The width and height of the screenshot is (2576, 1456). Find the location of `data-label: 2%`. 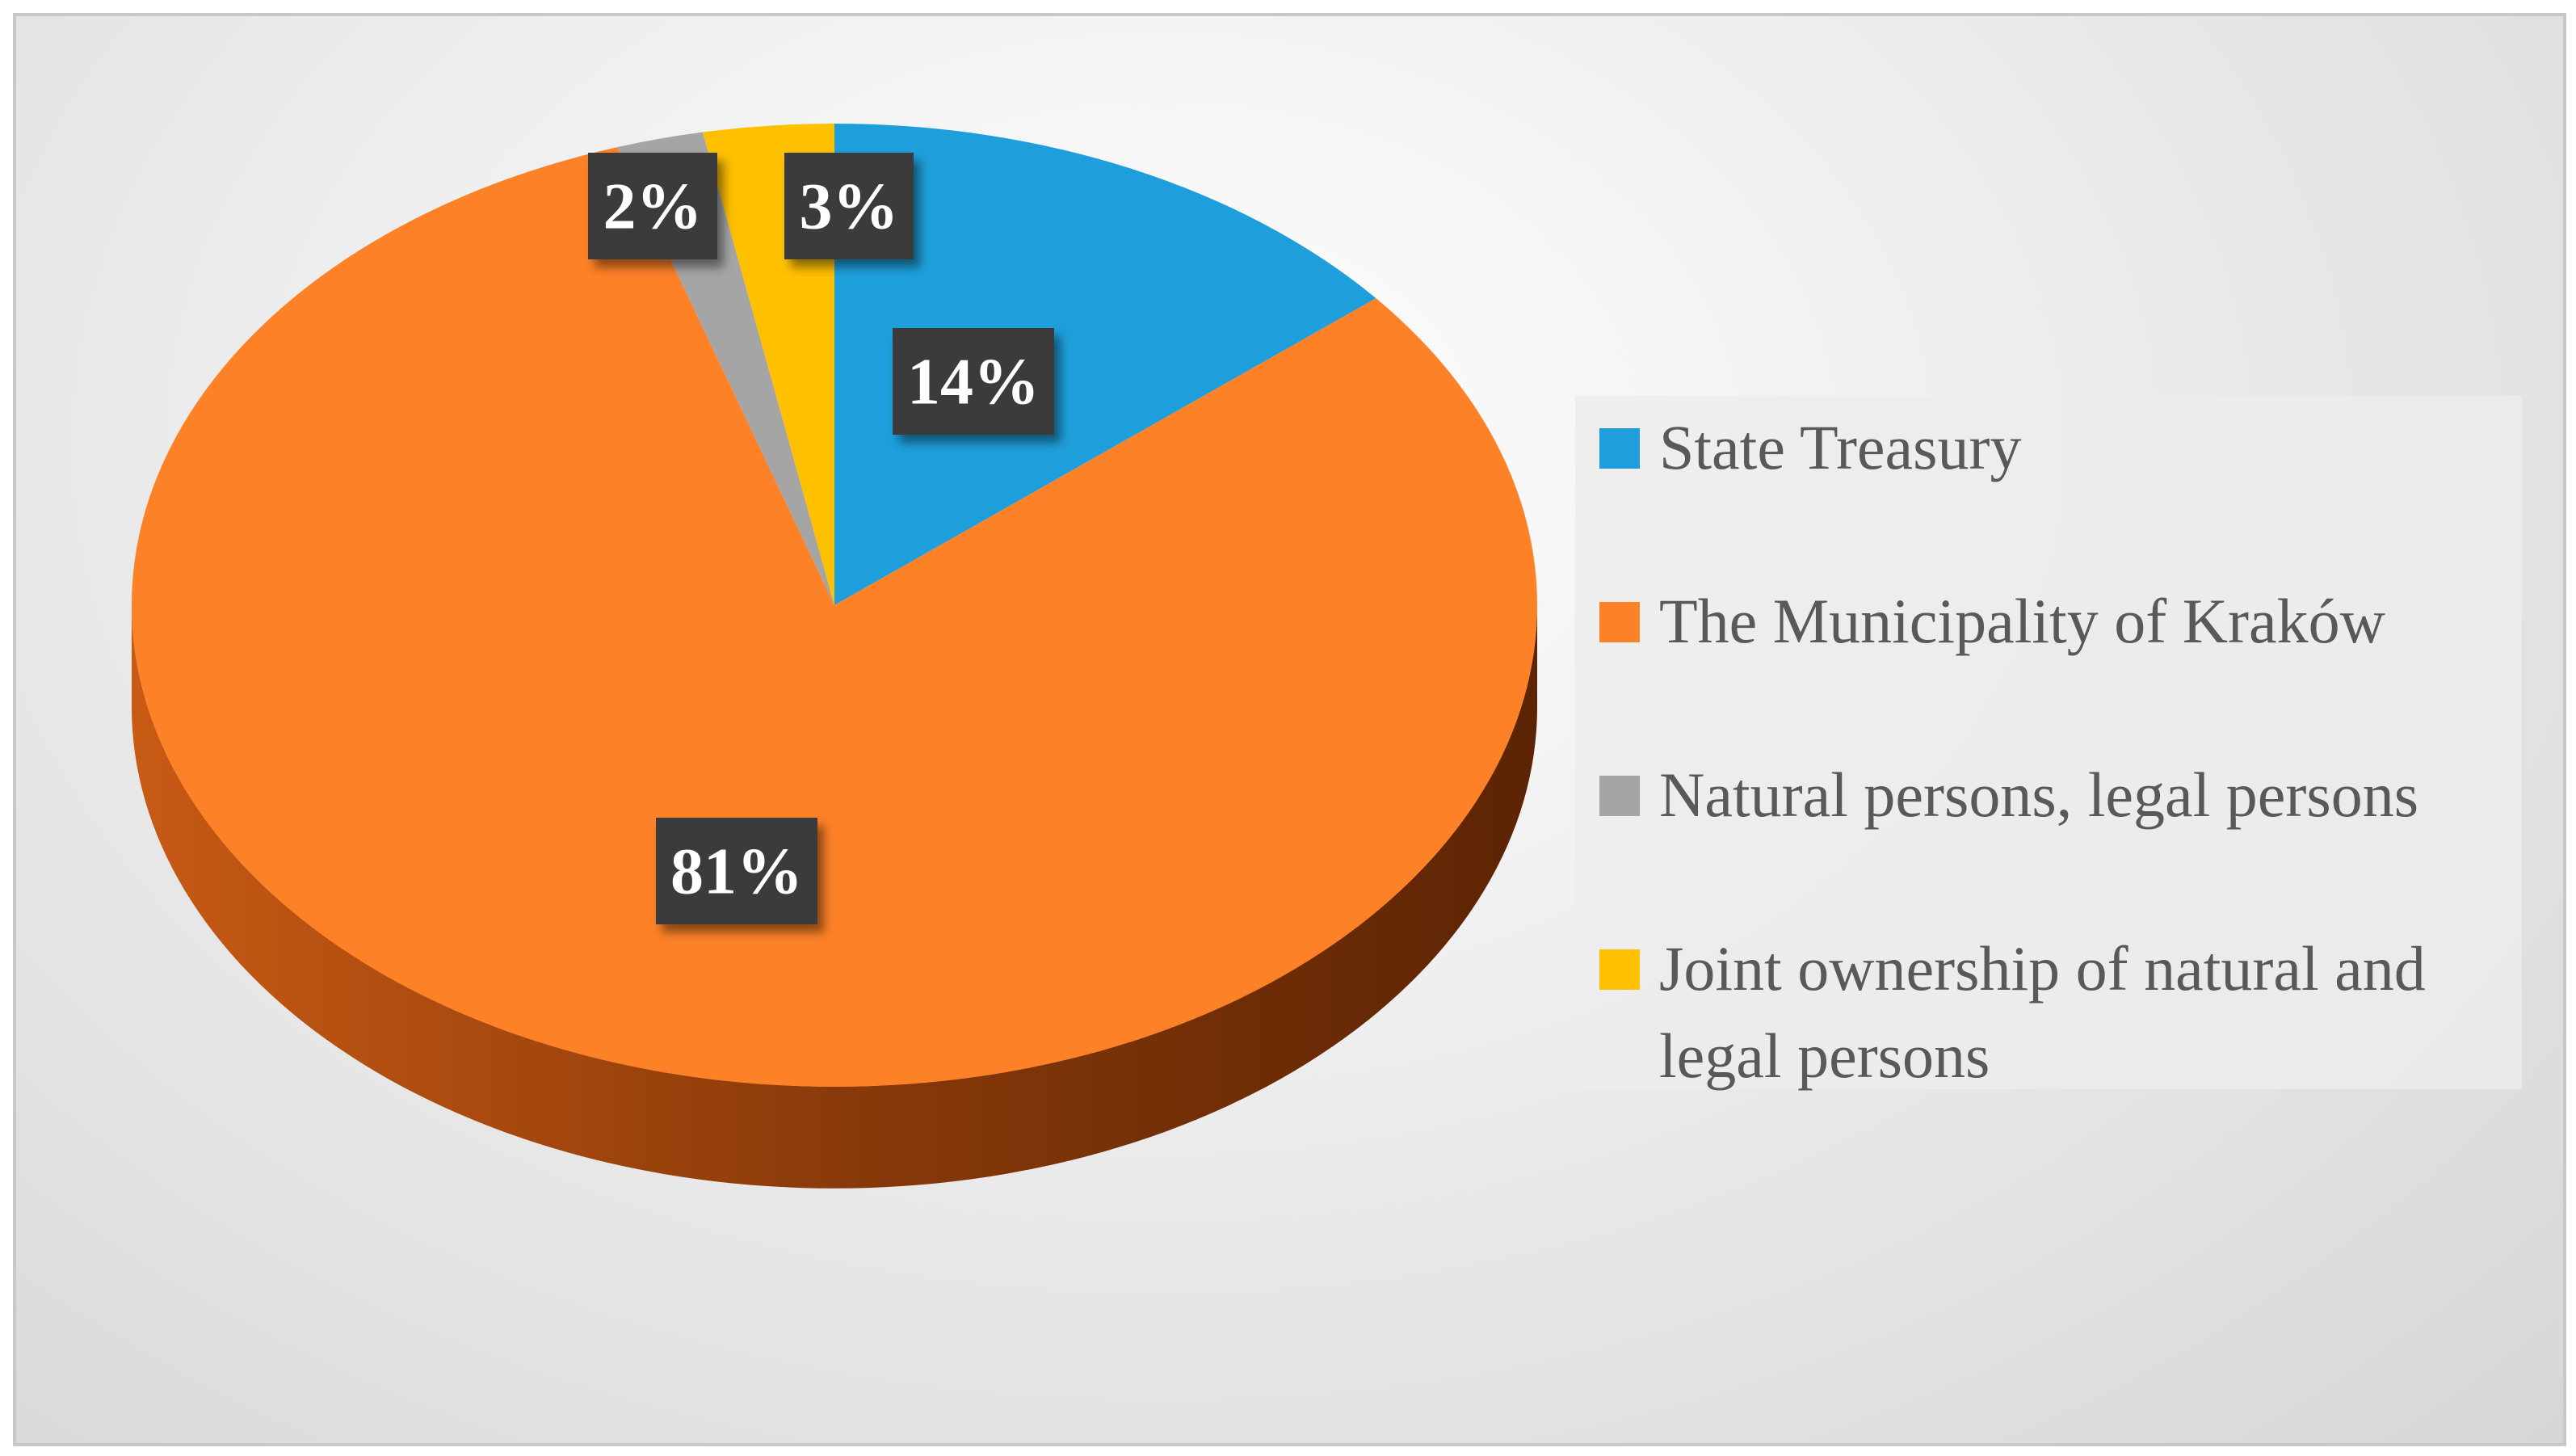

data-label: 2% is located at coordinates (653, 206).